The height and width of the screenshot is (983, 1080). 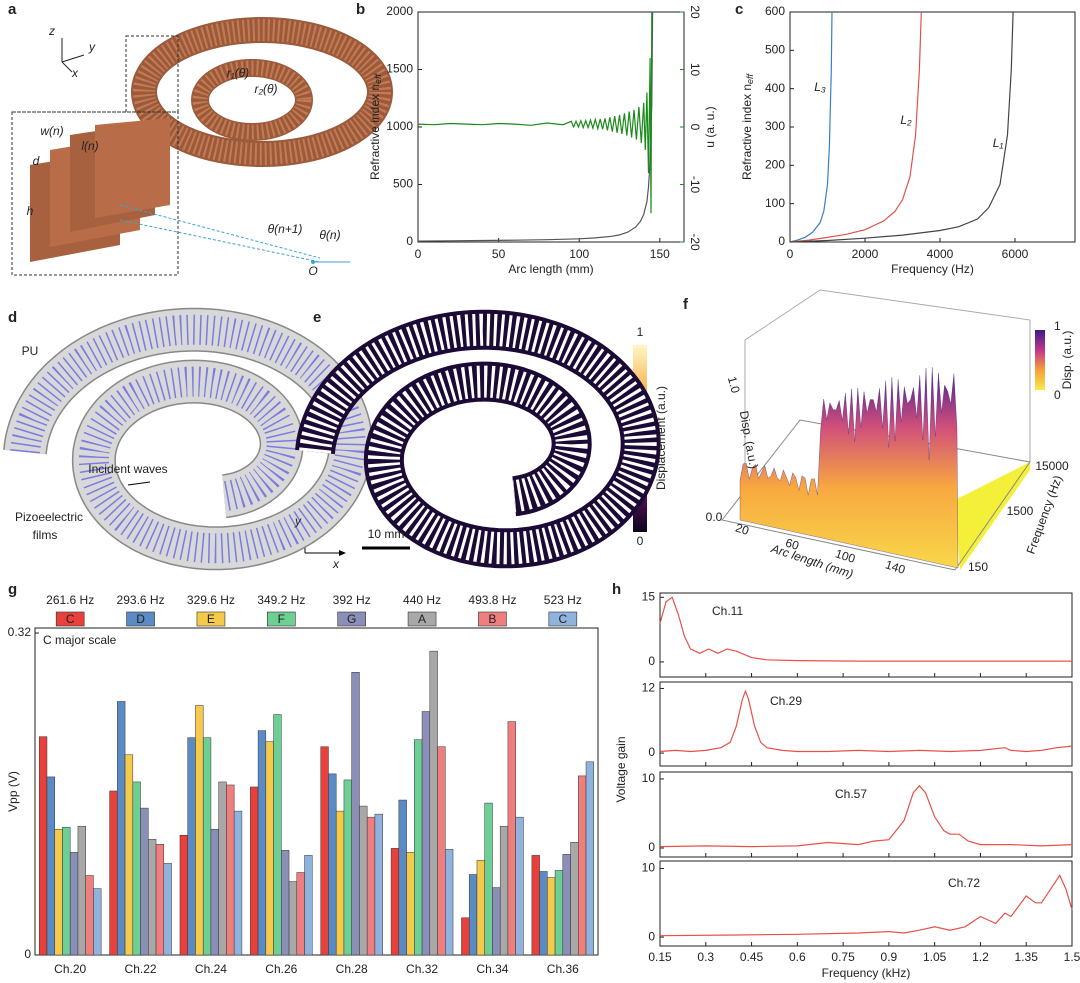 What do you see at coordinates (75, 73) in the screenshot?
I see `diagram-label: x` at bounding box center [75, 73].